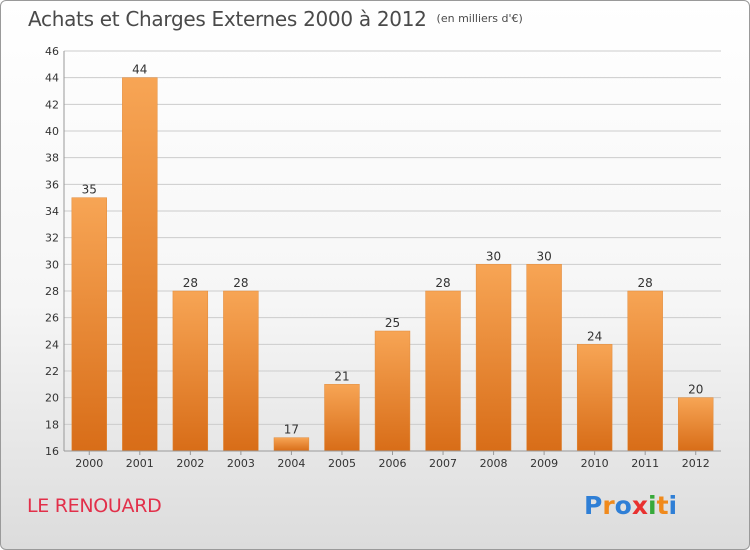 The width and height of the screenshot is (750, 550). I want to click on x-tick-label: 2007, so click(443, 463).